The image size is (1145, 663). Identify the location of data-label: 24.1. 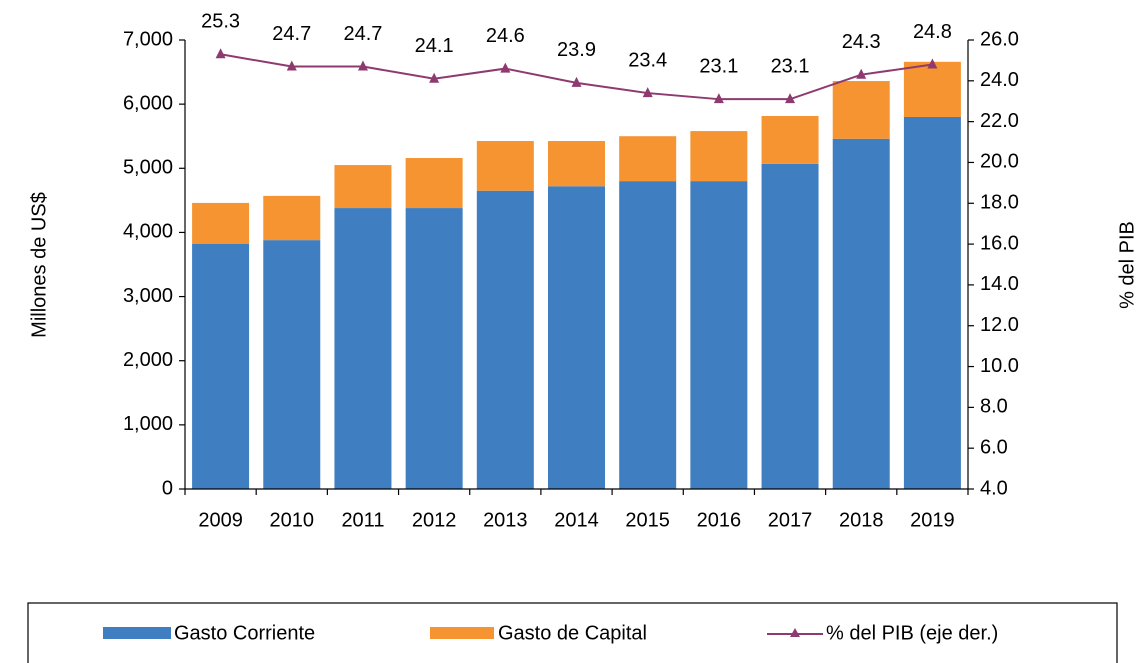
(434, 46).